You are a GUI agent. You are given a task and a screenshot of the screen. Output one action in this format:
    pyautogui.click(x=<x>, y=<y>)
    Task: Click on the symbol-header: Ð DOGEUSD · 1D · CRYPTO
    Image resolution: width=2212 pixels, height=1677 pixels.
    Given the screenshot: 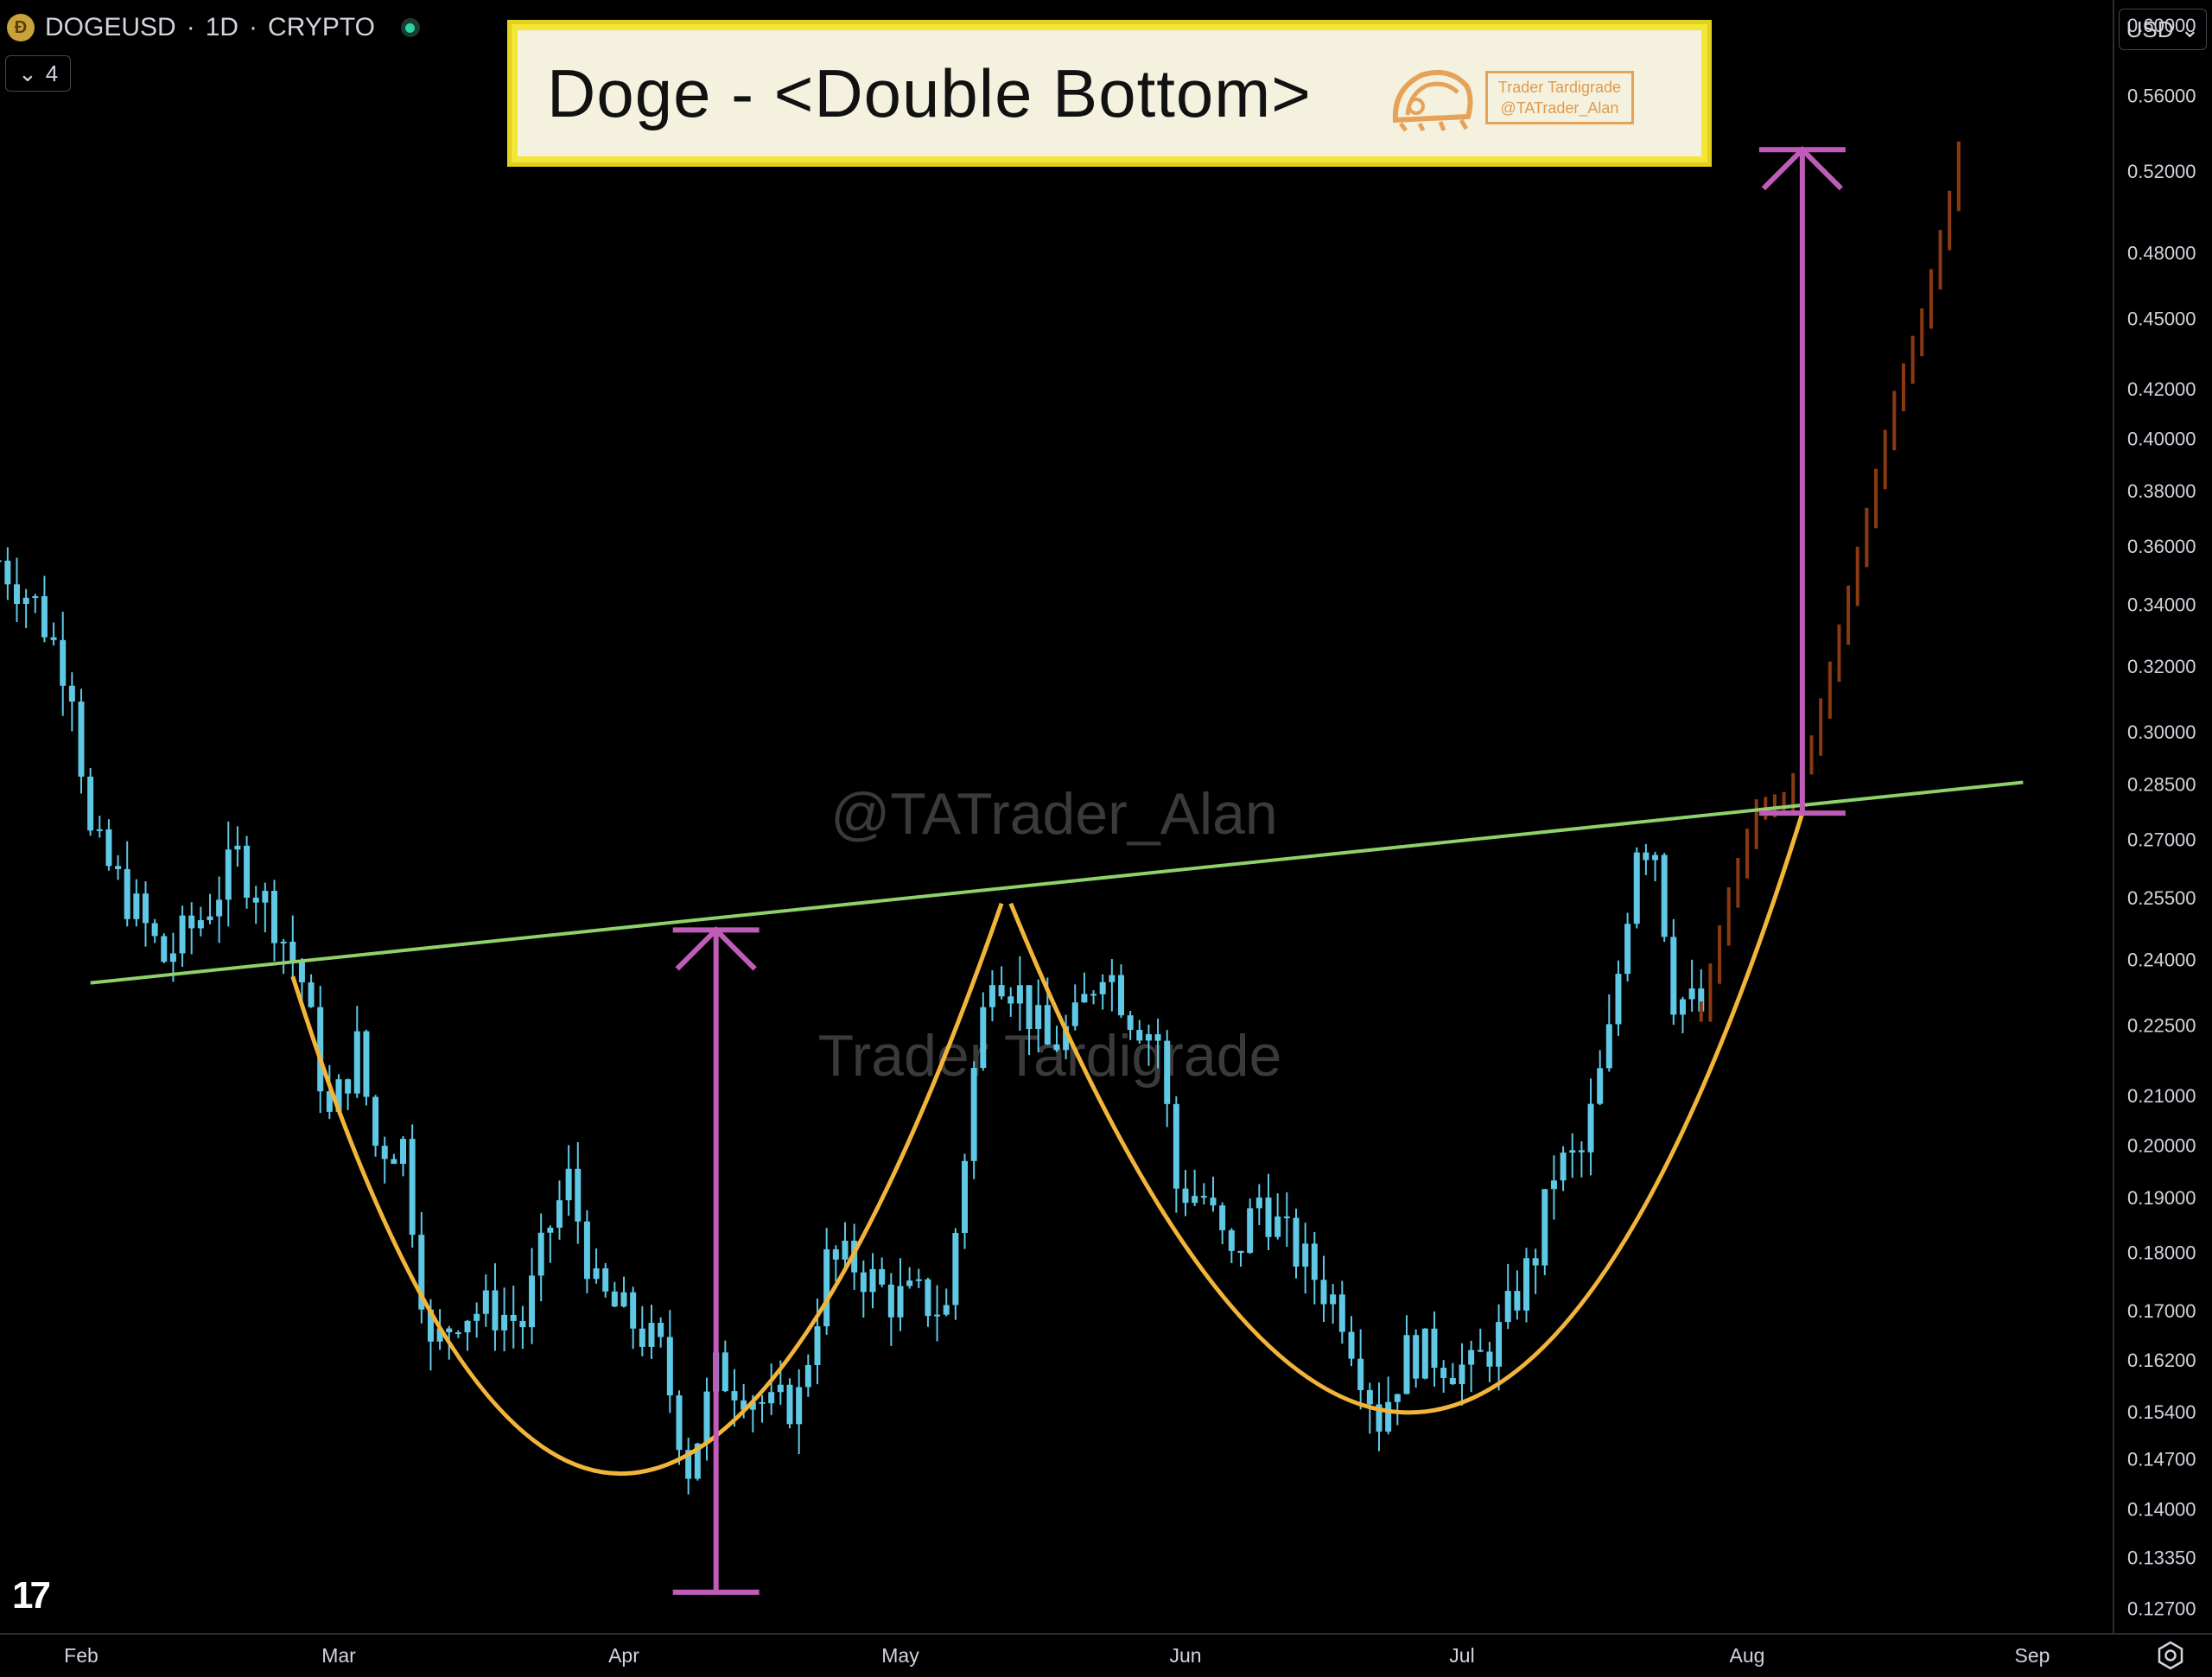 What is the action you would take?
    pyautogui.click(x=213, y=28)
    